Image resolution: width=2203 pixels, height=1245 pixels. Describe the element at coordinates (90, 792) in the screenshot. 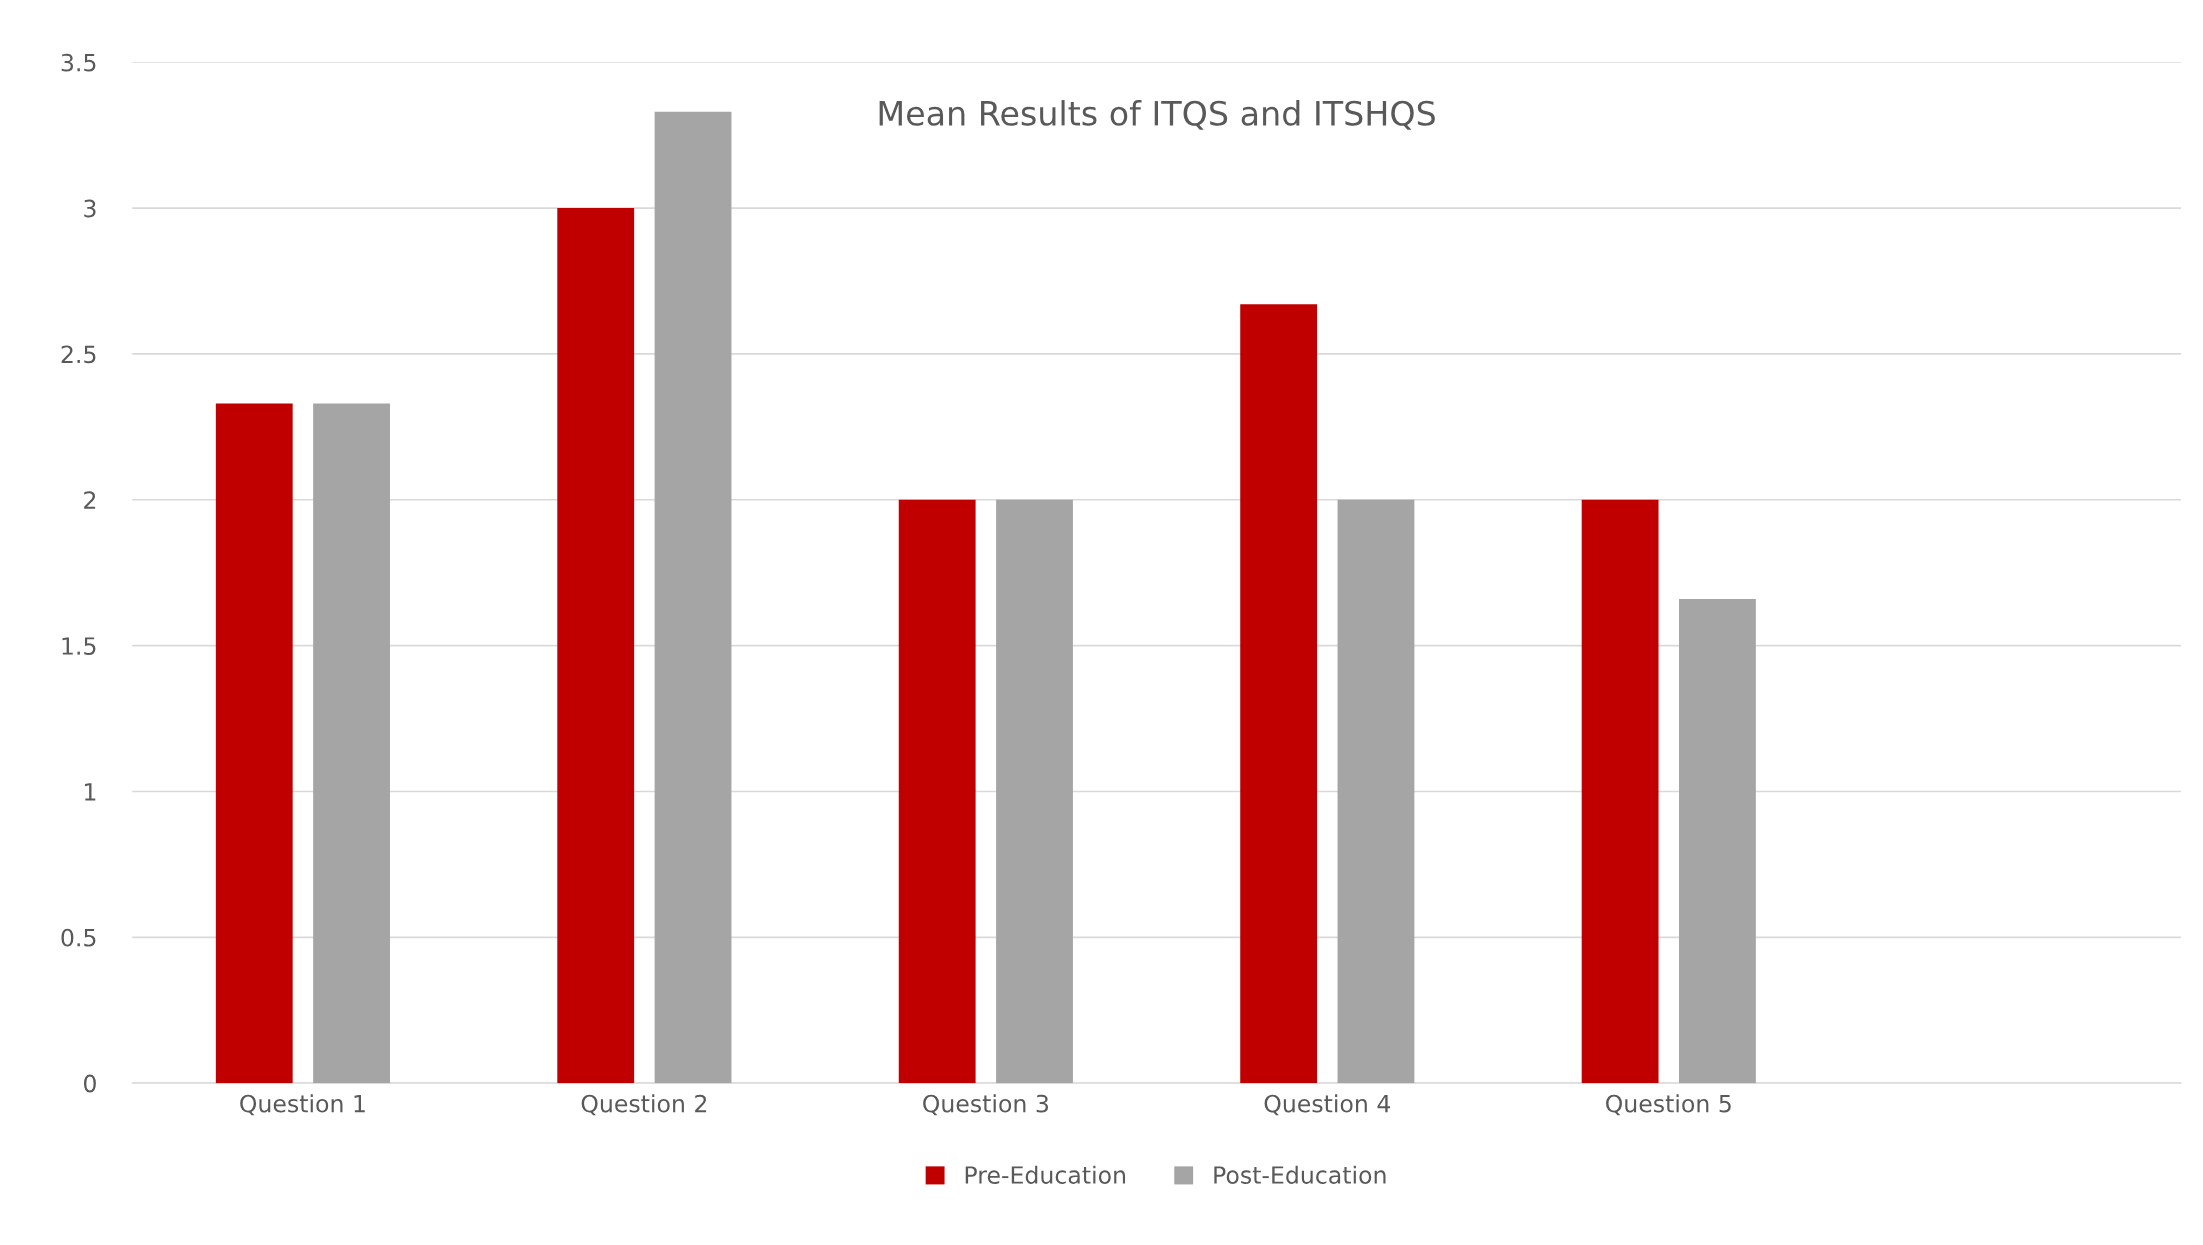

I see `y-tick-label: 1` at that location.